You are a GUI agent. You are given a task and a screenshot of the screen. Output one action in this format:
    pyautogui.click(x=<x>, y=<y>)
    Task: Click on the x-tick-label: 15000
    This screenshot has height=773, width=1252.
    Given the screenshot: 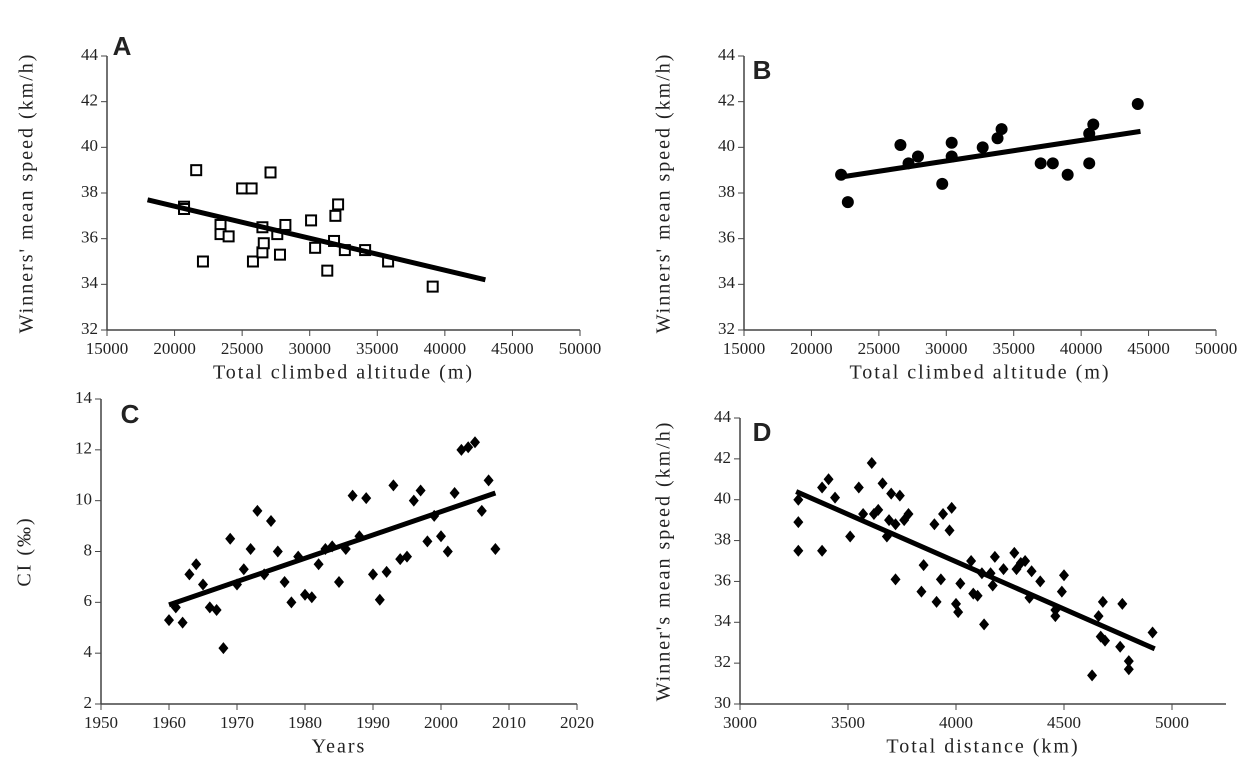 What is the action you would take?
    pyautogui.click(x=744, y=348)
    